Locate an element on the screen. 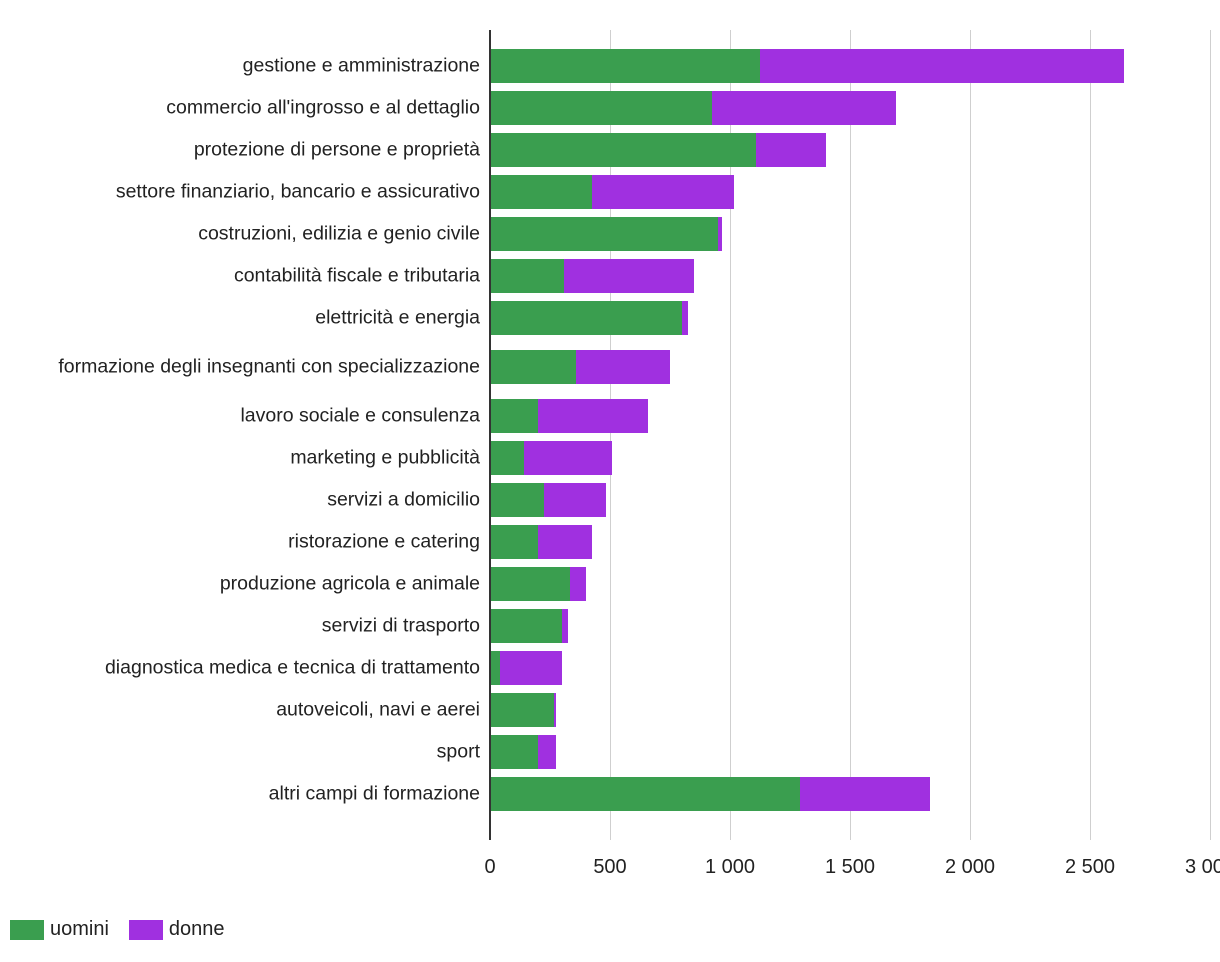 This screenshot has width=1220, height=962. legend: uomini donne is located at coordinates (127, 929).